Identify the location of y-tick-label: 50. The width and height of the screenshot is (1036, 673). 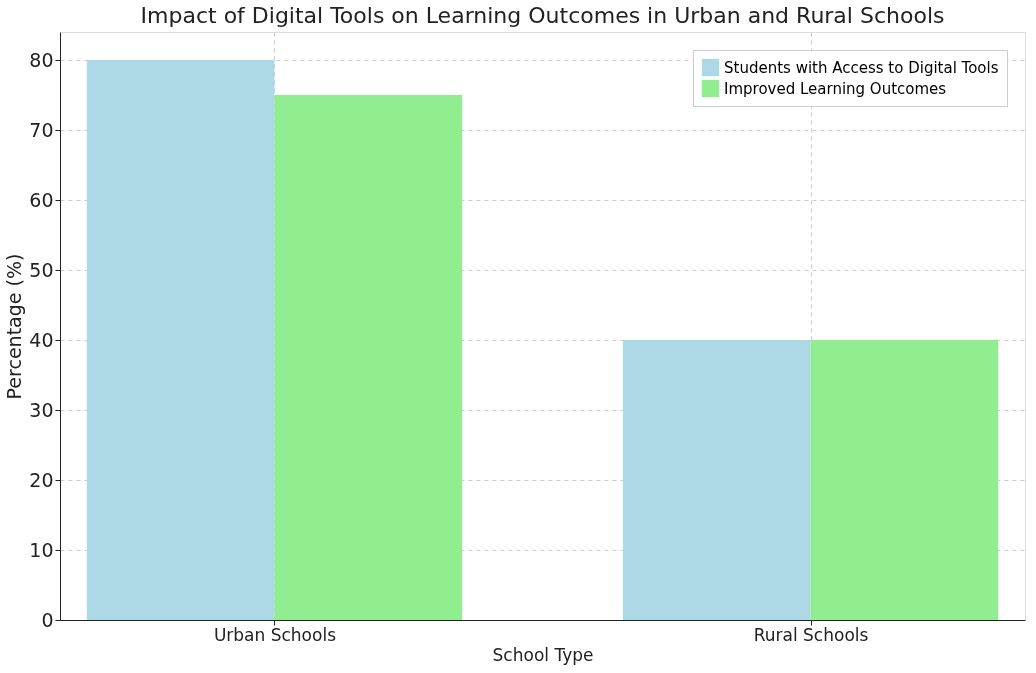
(41, 269).